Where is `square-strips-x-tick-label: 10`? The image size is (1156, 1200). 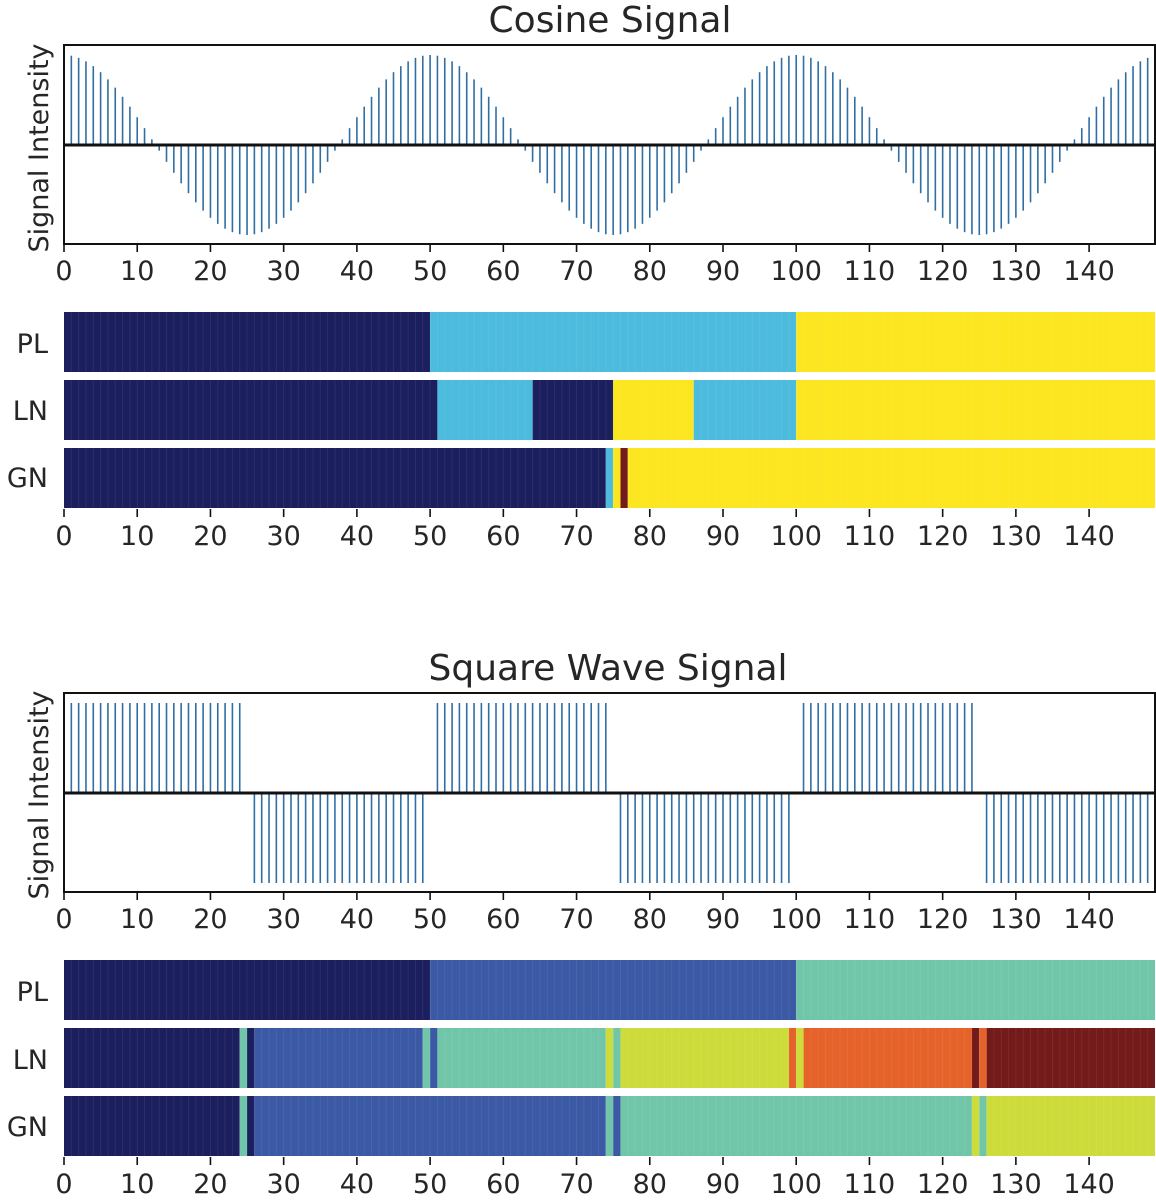 square-strips-x-tick-label: 10 is located at coordinates (137, 1184).